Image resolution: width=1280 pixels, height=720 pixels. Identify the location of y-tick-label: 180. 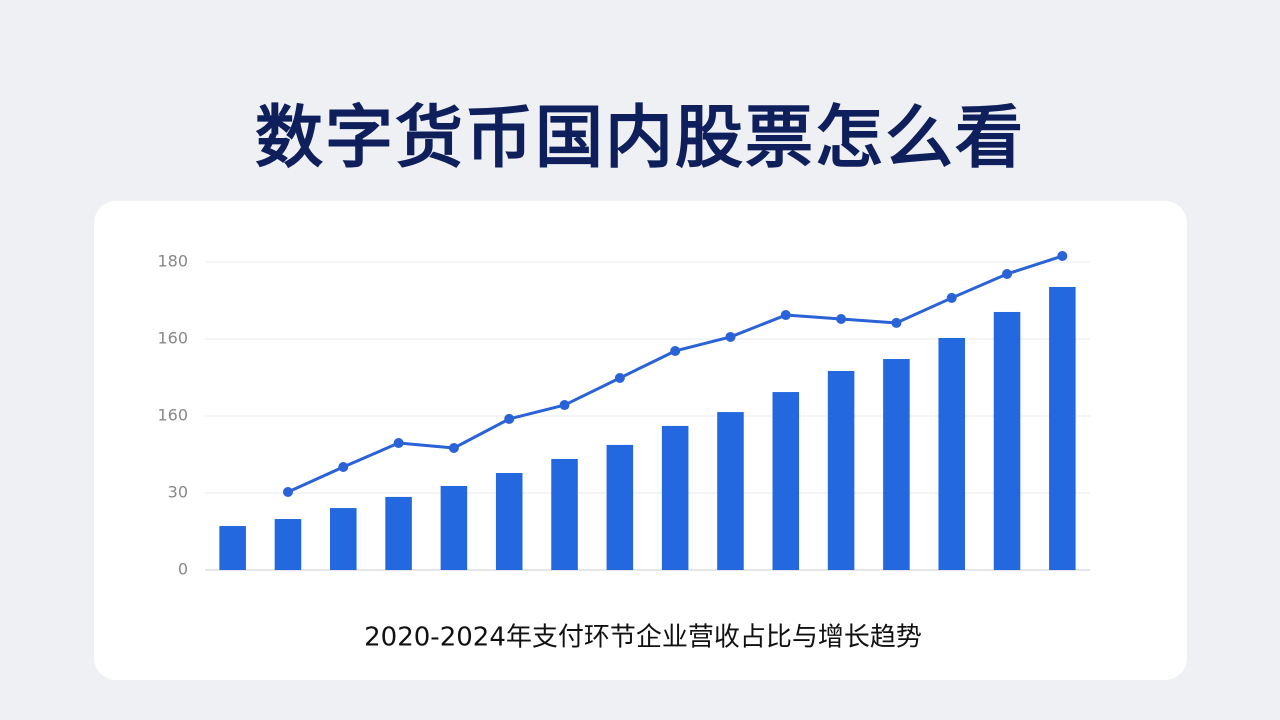
(172, 261).